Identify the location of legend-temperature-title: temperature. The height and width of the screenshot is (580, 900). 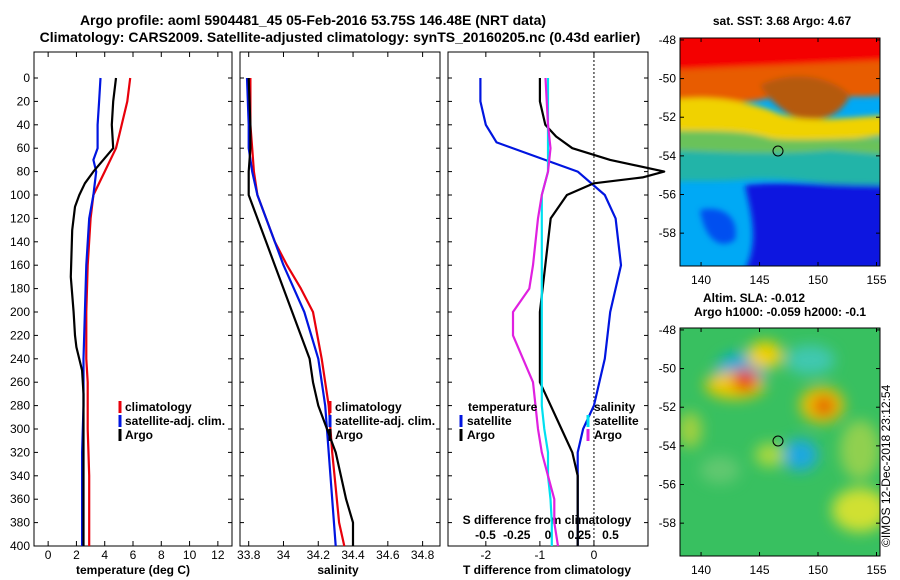
(503, 407).